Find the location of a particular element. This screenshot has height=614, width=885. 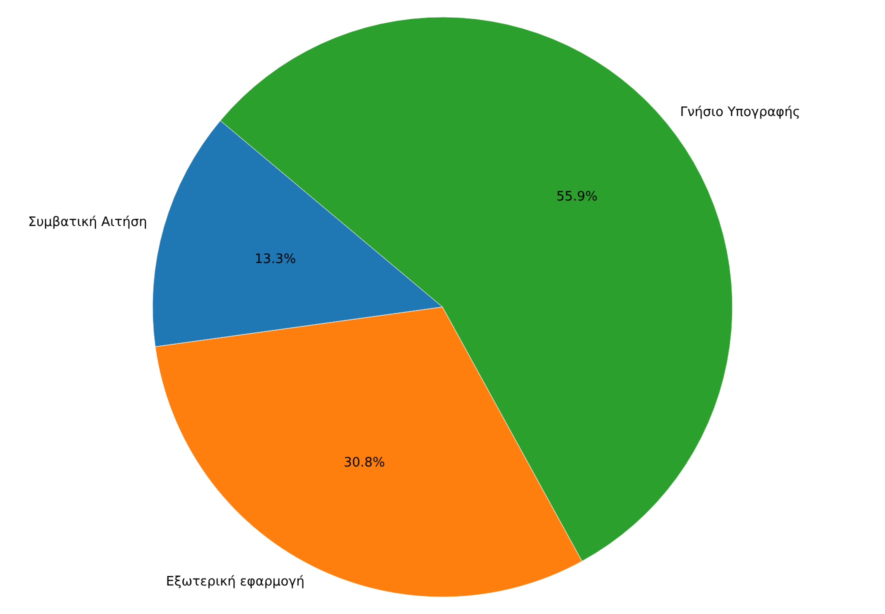

data-label: 13.3% is located at coordinates (275, 259).